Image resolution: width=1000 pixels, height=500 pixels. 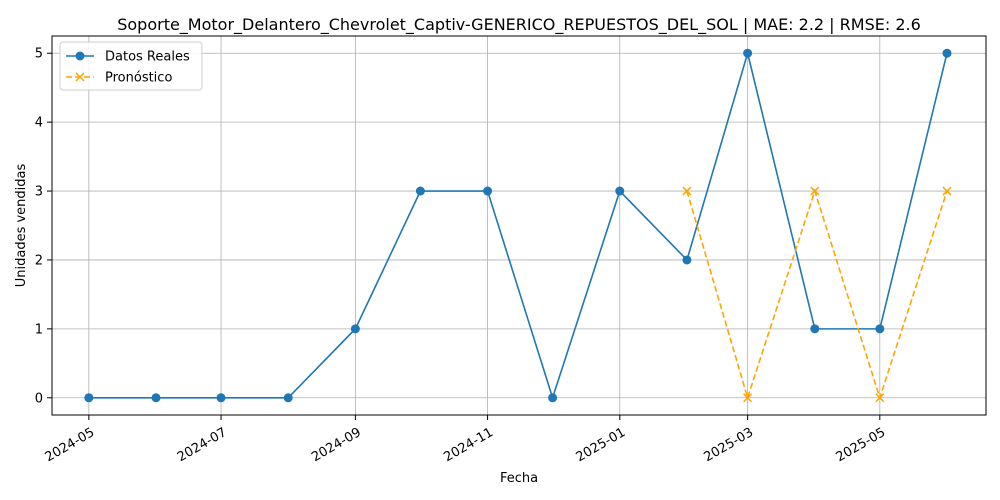 I want to click on y-tick-label: 3, so click(x=39, y=192).